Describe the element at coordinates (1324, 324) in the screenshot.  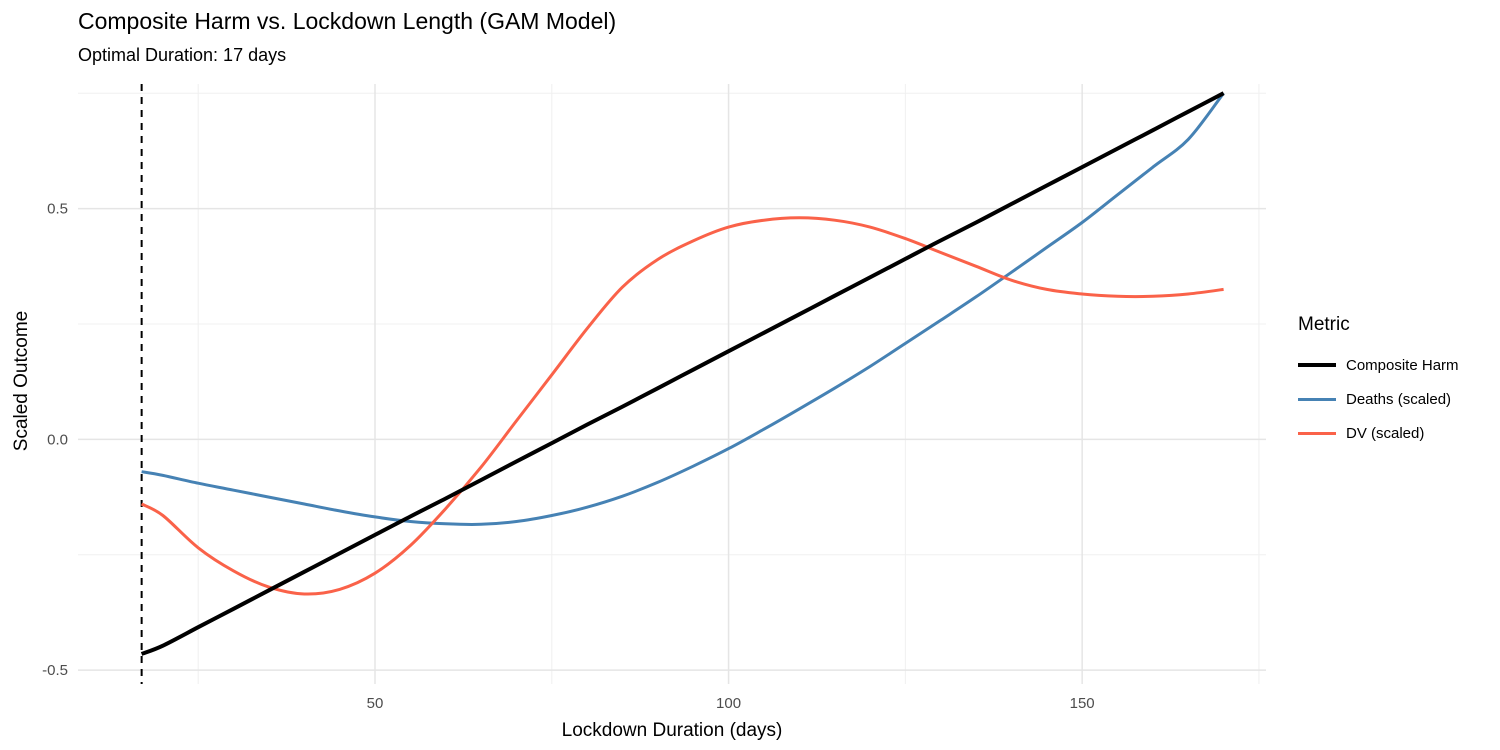
I see `legend-title: Metric` at that location.